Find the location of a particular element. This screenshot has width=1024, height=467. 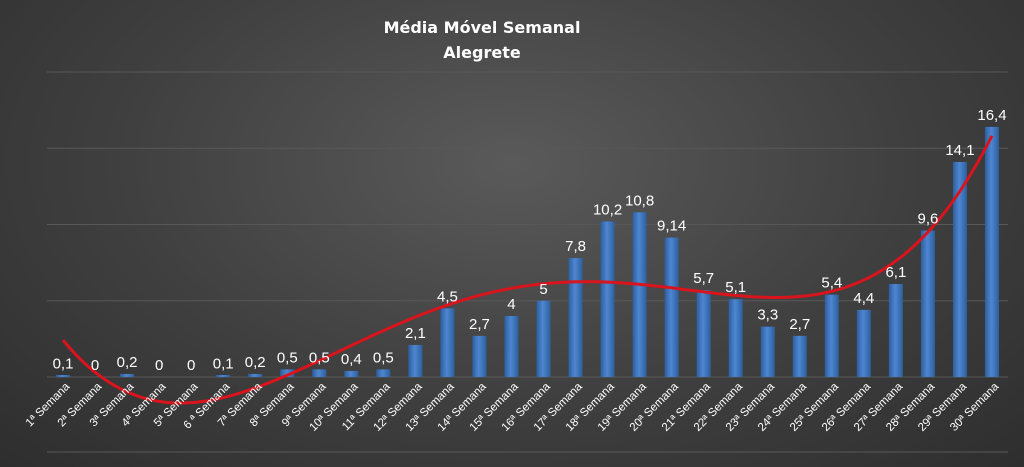

data-label: 4,5 is located at coordinates (447, 296).